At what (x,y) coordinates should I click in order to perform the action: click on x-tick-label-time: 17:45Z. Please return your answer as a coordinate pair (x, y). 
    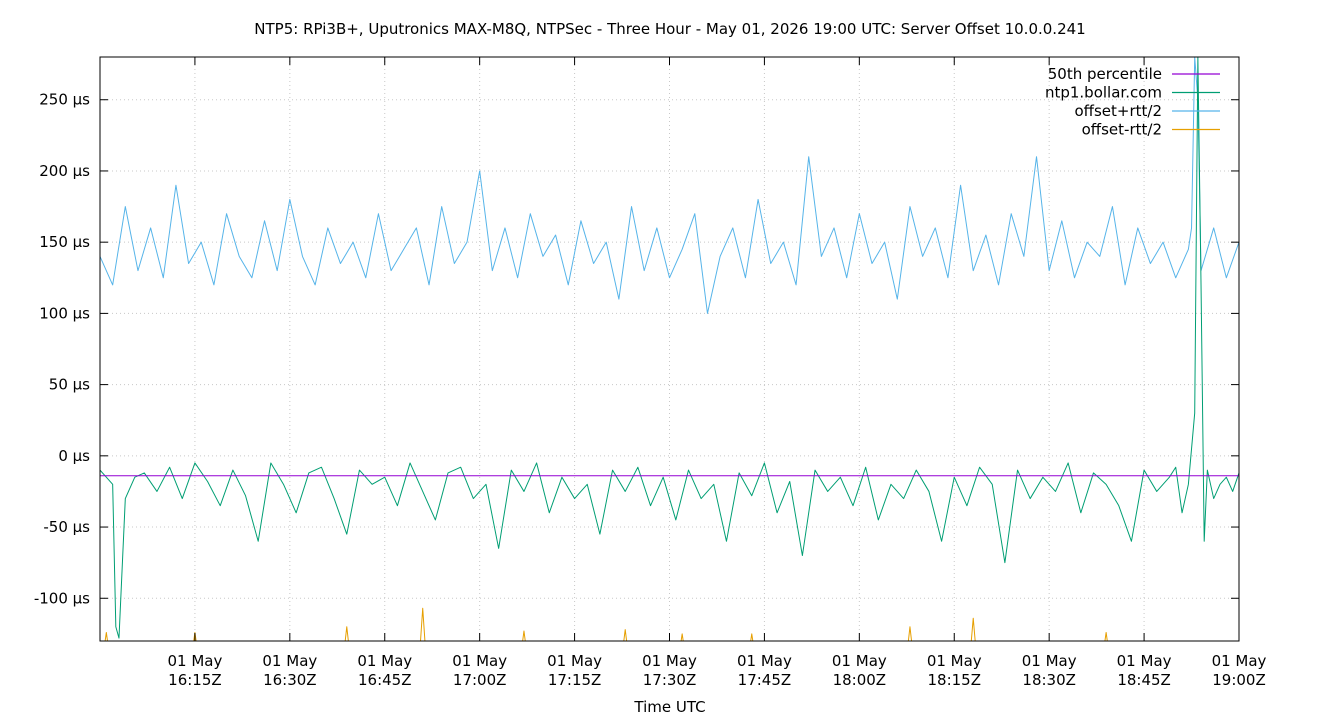
    Looking at the image, I should click on (765, 680).